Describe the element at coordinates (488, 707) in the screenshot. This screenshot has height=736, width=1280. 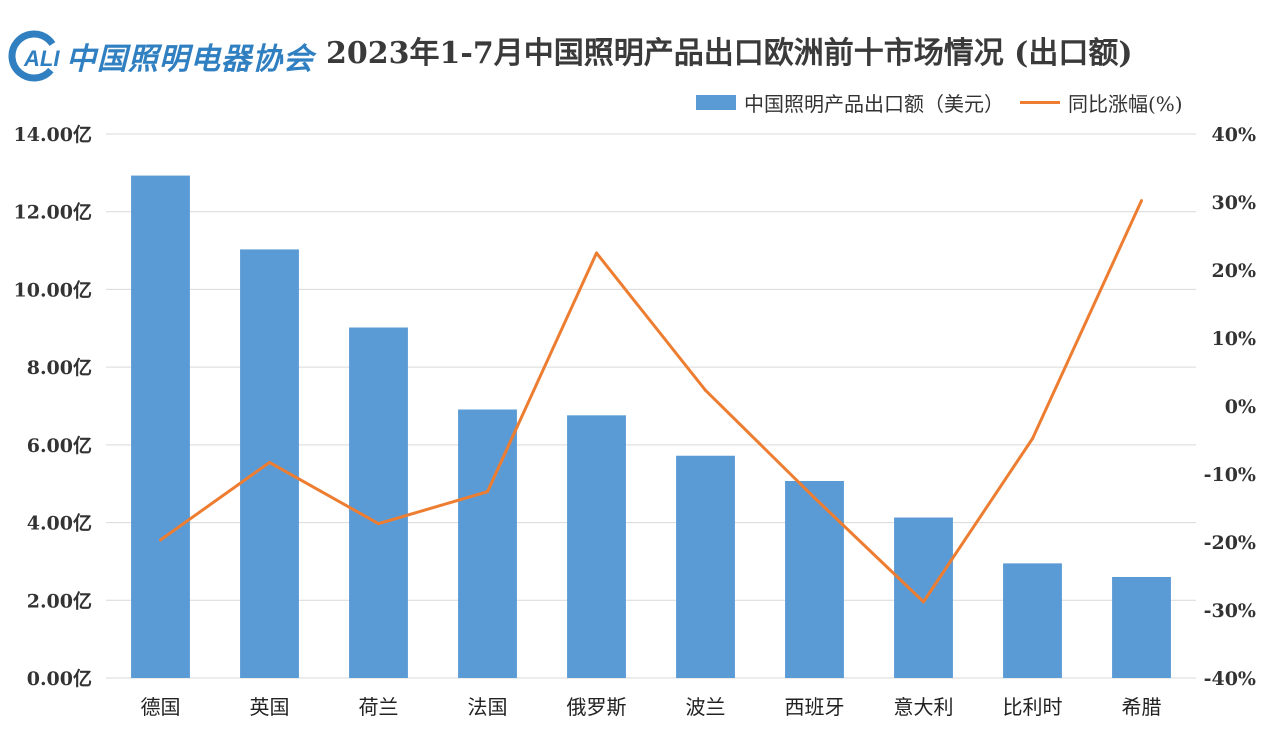
I see `category-label: 法国` at that location.